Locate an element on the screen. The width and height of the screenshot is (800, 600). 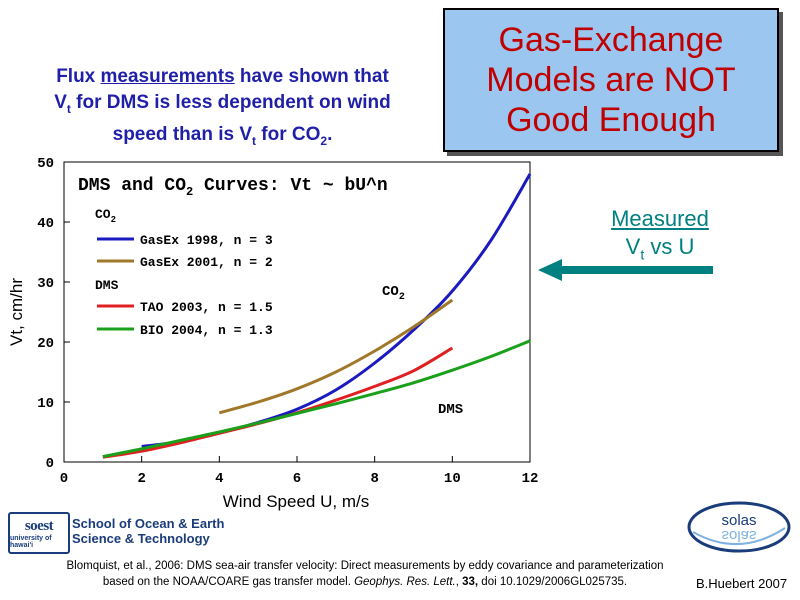
x-tick-label: 6 is located at coordinates (297, 479).